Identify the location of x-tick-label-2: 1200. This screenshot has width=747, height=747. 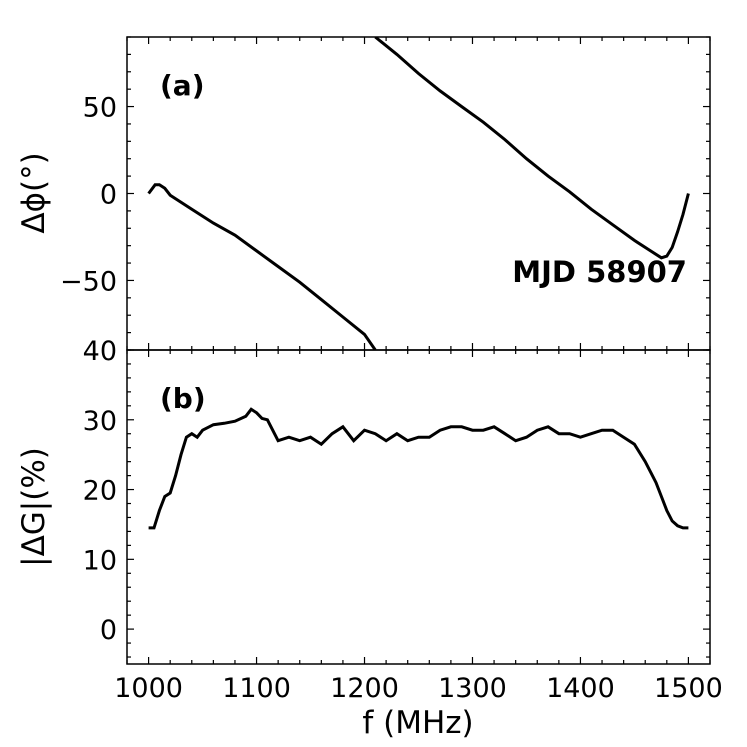
(364, 688).